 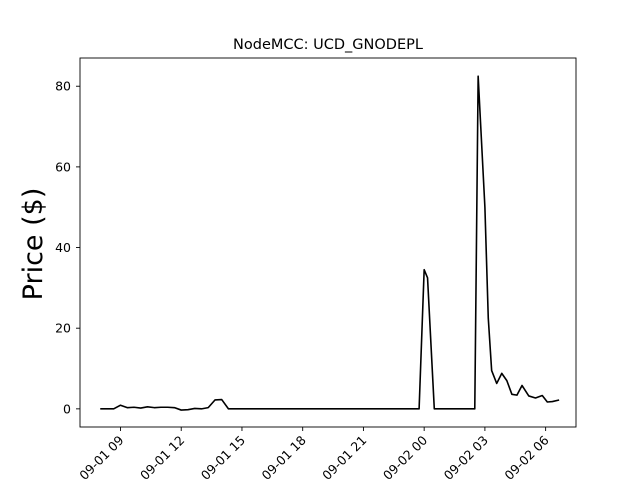 What do you see at coordinates (63, 328) in the screenshot?
I see `y-tick-label: 20` at bounding box center [63, 328].